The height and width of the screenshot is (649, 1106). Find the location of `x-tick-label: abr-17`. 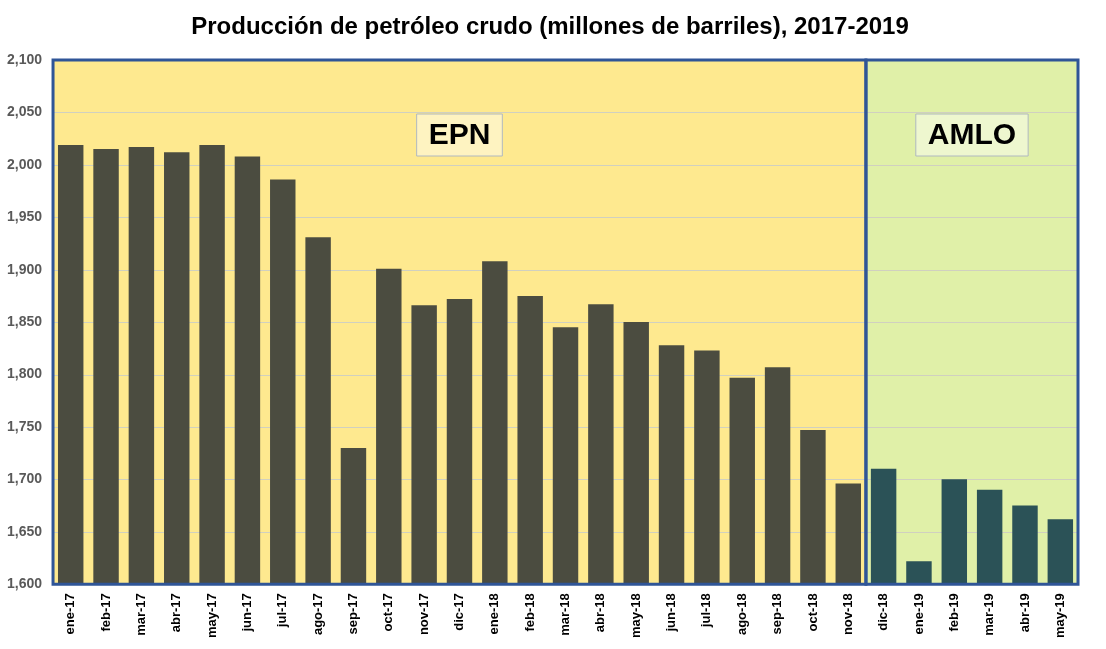

x-tick-label: abr-17 is located at coordinates (176, 613).